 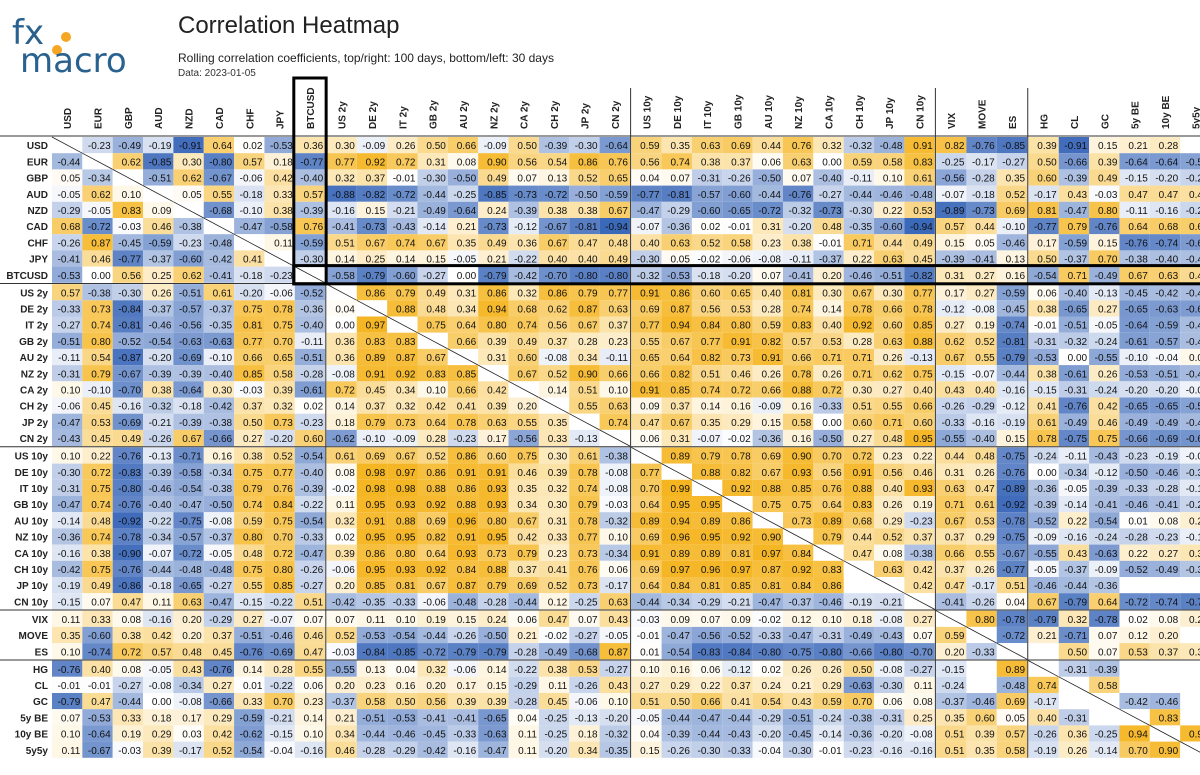 I want to click on cell-value: -0.53, so click(x=99, y=718).